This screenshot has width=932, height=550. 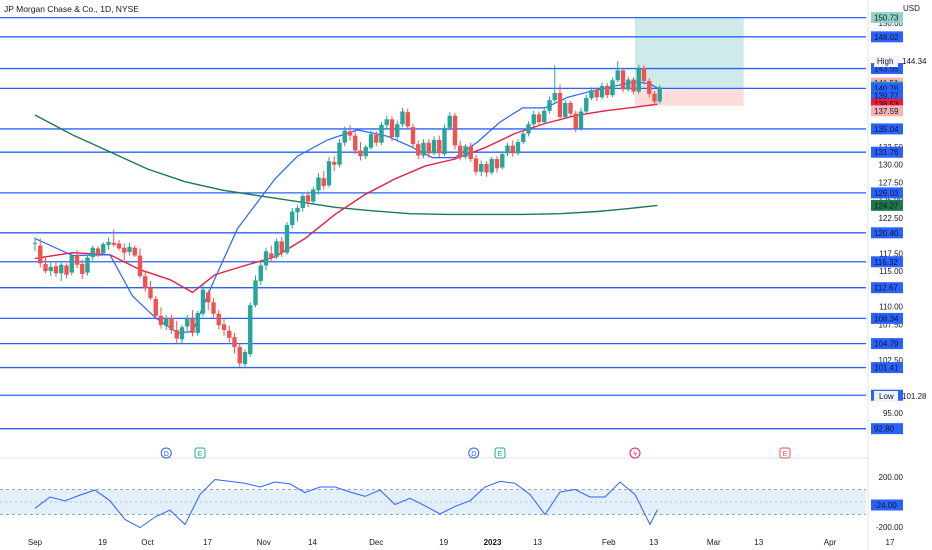 I want to click on price-badge-label: 135.04, so click(x=886, y=129).